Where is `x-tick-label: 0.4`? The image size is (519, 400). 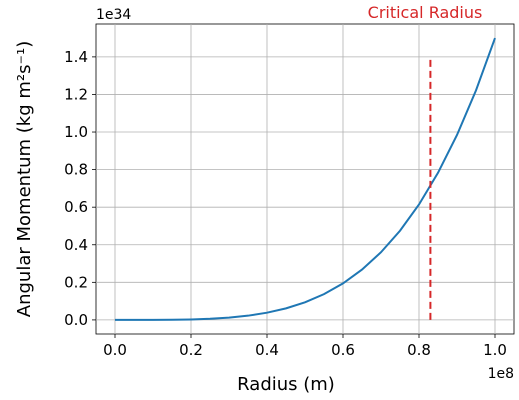 x-tick-label: 0.4 is located at coordinates (267, 350).